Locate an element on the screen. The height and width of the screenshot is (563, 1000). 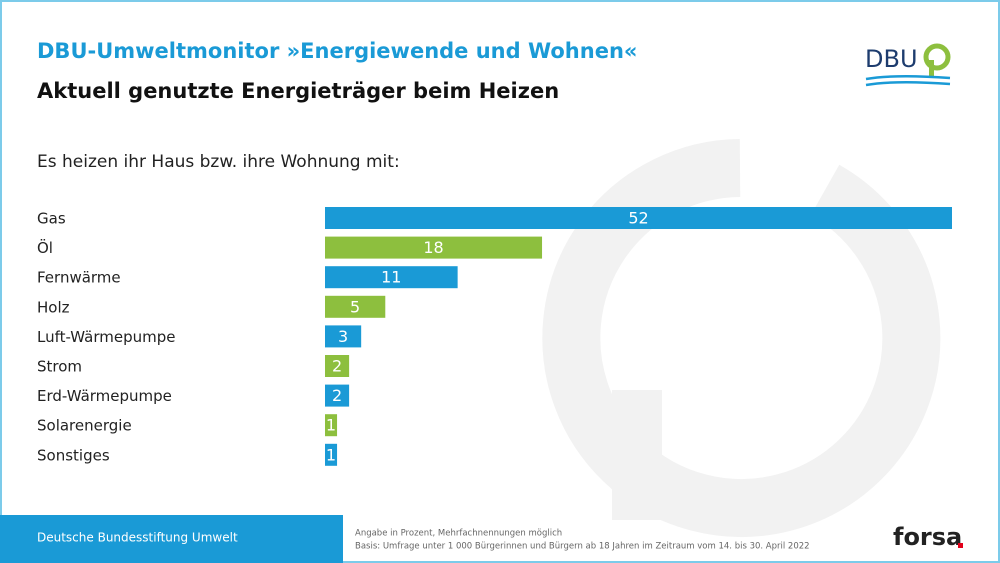
category-label: Fernwärme is located at coordinates (79, 278).